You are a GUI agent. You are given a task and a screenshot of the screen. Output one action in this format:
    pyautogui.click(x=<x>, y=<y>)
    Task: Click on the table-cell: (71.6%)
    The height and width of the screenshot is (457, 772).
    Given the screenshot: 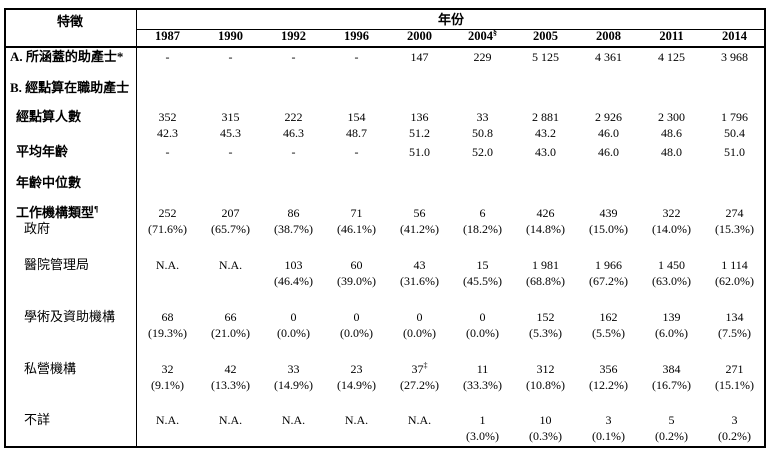 What is the action you would take?
    pyautogui.click(x=167, y=229)
    